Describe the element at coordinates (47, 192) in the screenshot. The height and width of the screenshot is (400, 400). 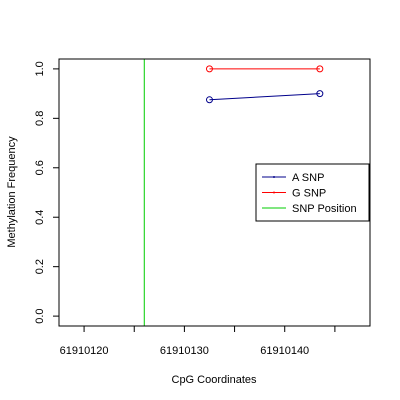
I see `y-axis: 0.0 0.2 0.4 0.6 0.8 1.0` at that location.